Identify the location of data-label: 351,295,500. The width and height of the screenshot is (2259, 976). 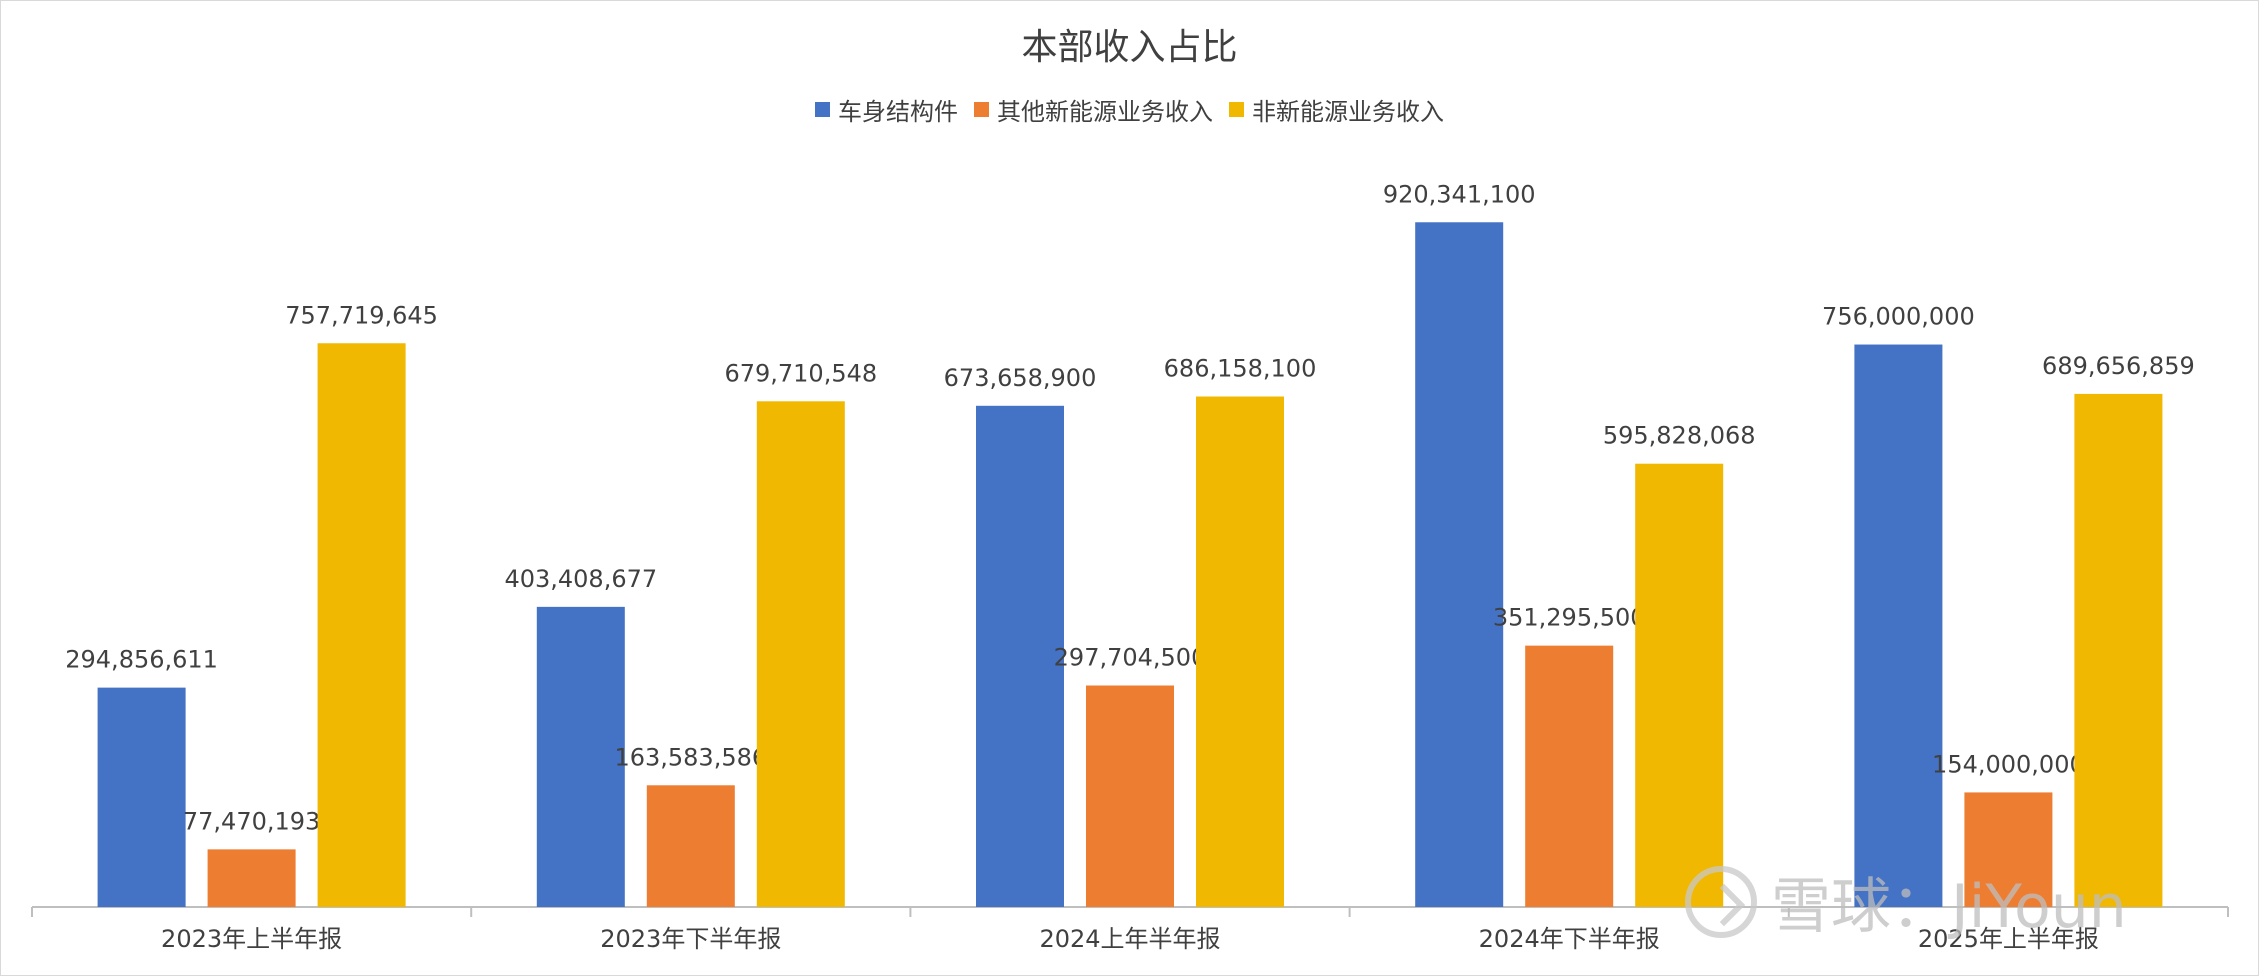
(1569, 618).